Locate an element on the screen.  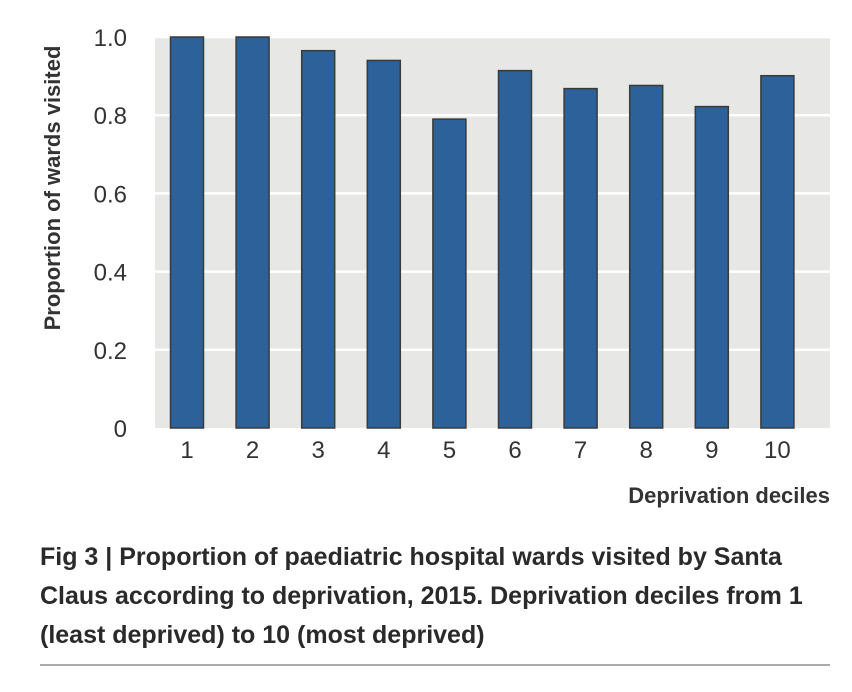
y-axis-label: Proportion of wards visited is located at coordinates (52, 188).